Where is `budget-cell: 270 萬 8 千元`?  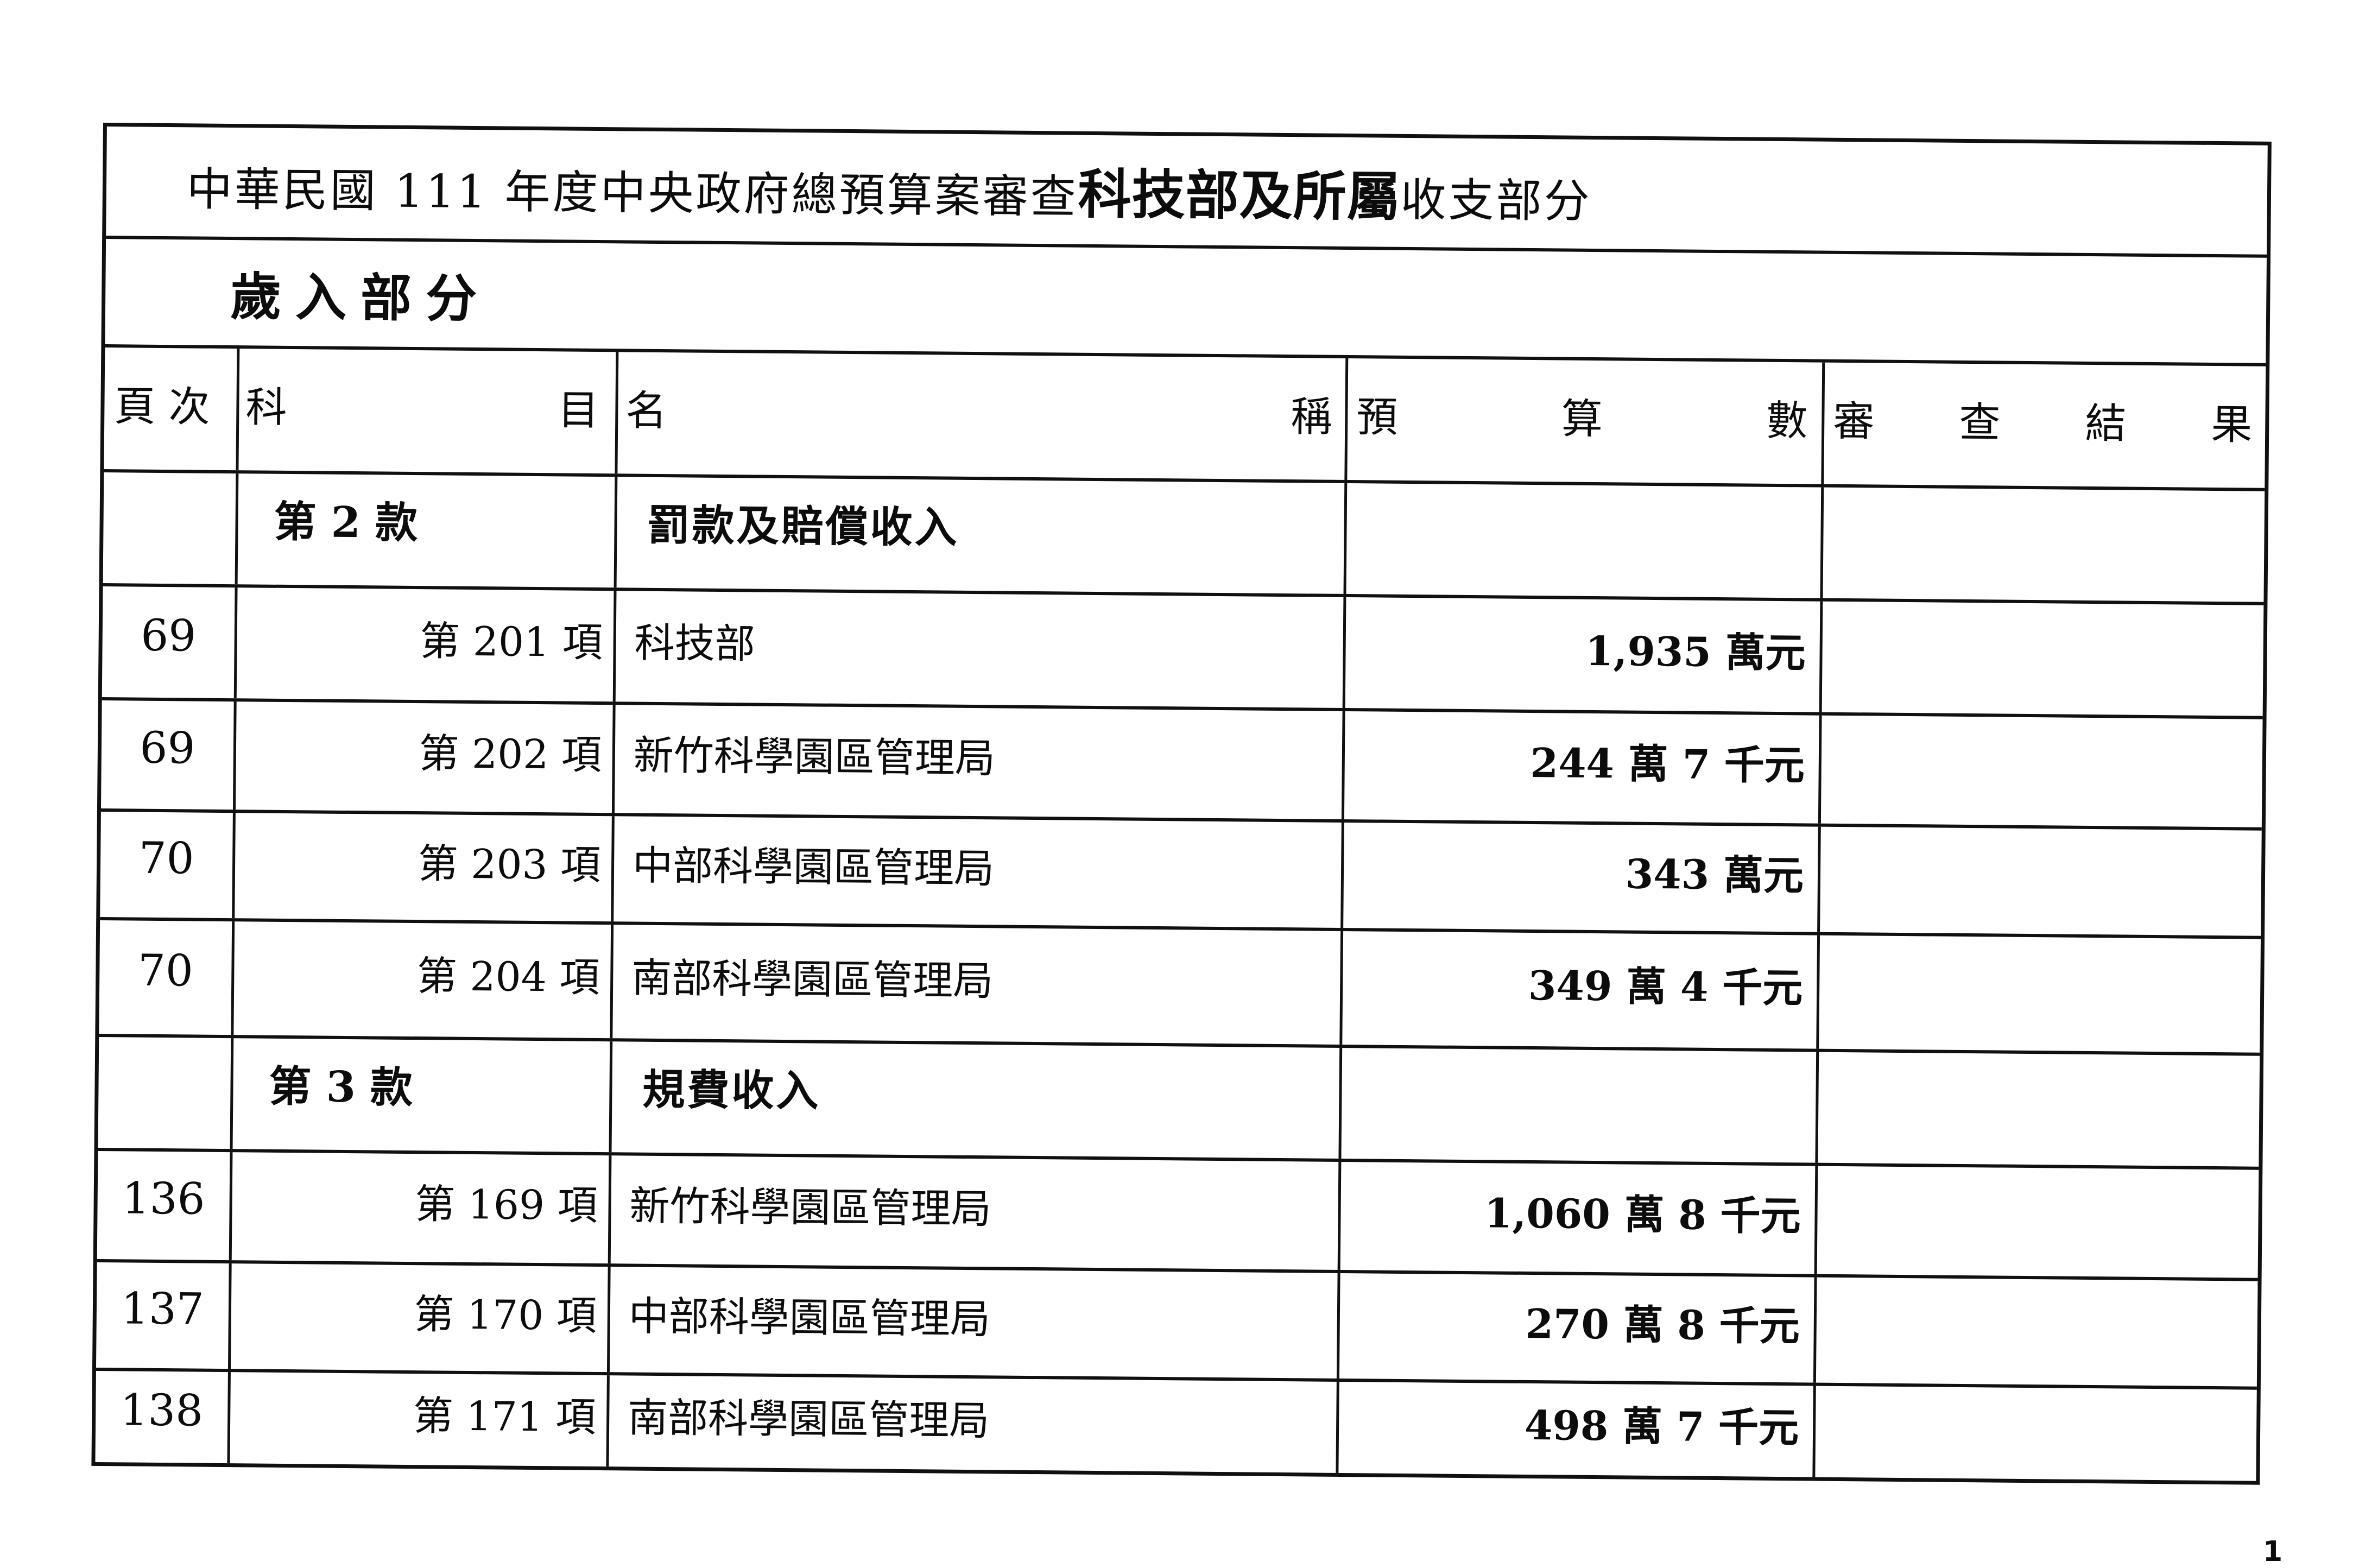 budget-cell: 270 萬 8 千元 is located at coordinates (1578, 1328).